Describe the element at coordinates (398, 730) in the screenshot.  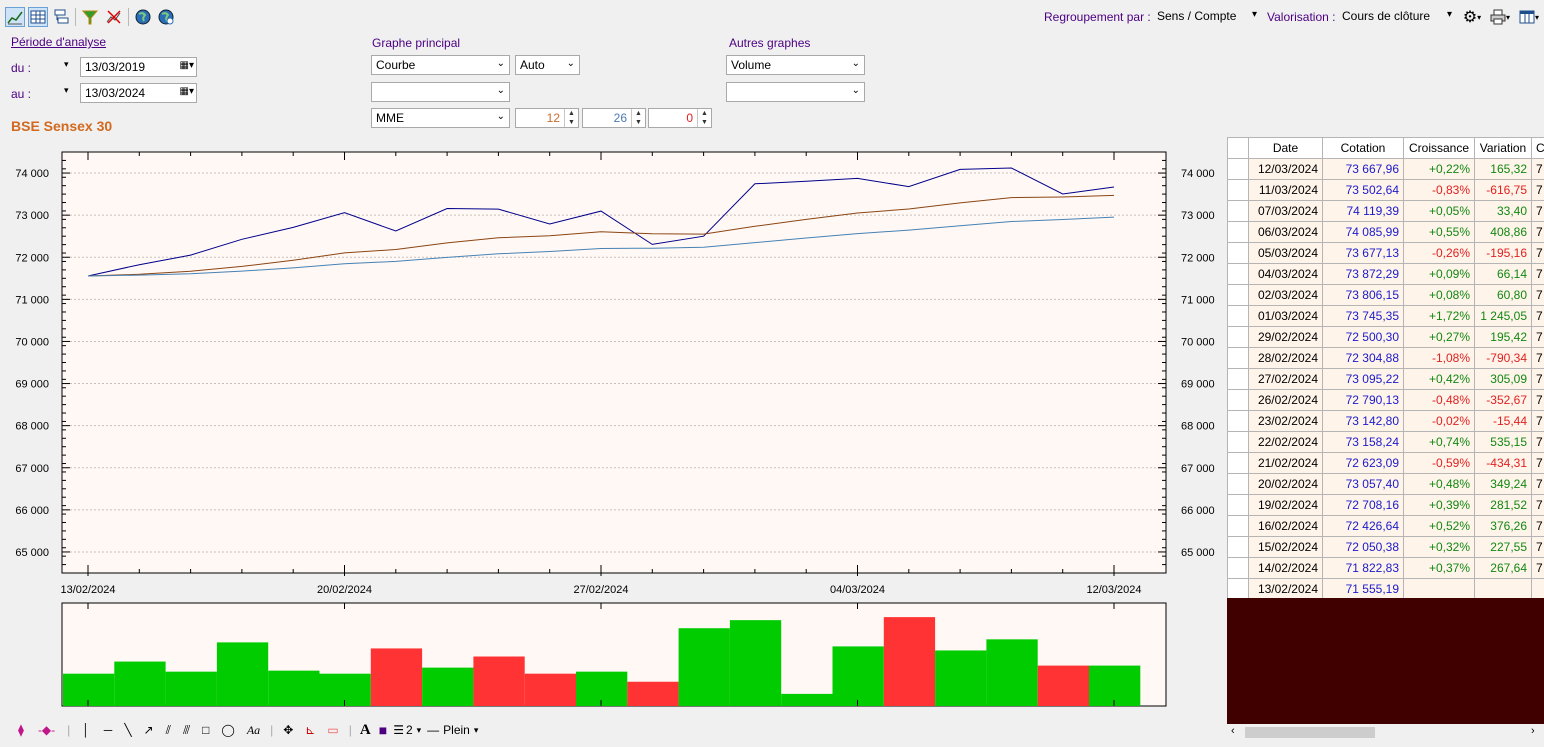
I see `line-width-icon: ☰` at that location.